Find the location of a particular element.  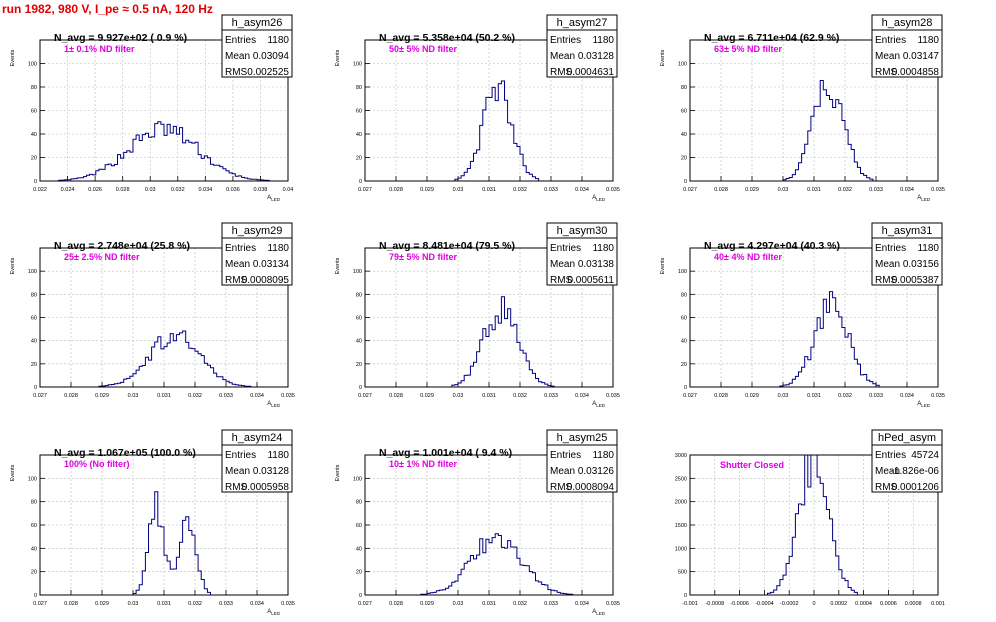

navg-label: N_avg = 1.067e+05 (100.0 %) is located at coordinates (125, 453).